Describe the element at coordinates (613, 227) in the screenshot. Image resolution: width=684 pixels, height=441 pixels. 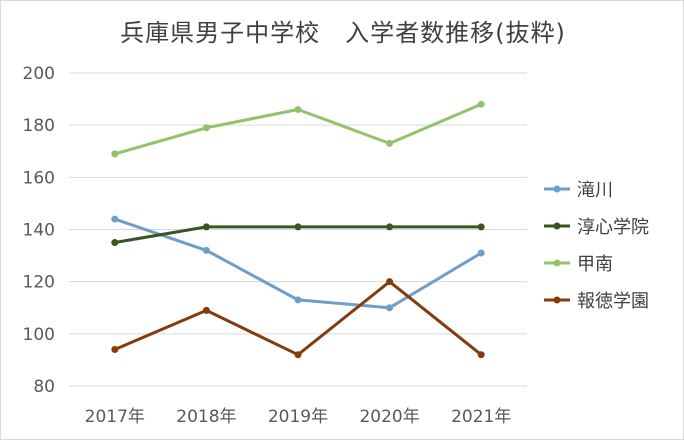
I see `legend-label: 淳心学院` at that location.